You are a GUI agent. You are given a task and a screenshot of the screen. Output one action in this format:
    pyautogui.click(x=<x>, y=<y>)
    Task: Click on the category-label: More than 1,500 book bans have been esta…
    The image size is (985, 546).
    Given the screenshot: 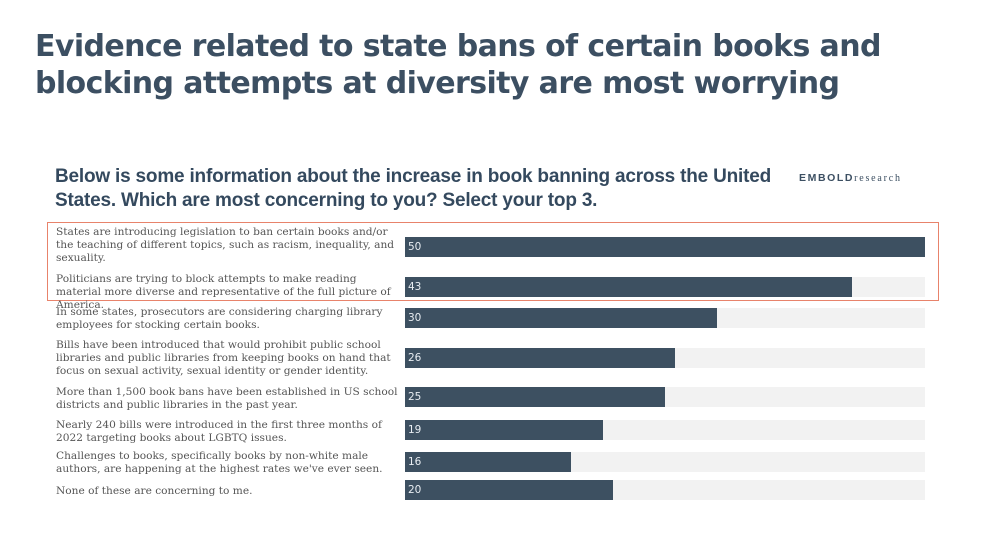 What is the action you would take?
    pyautogui.click(x=227, y=399)
    